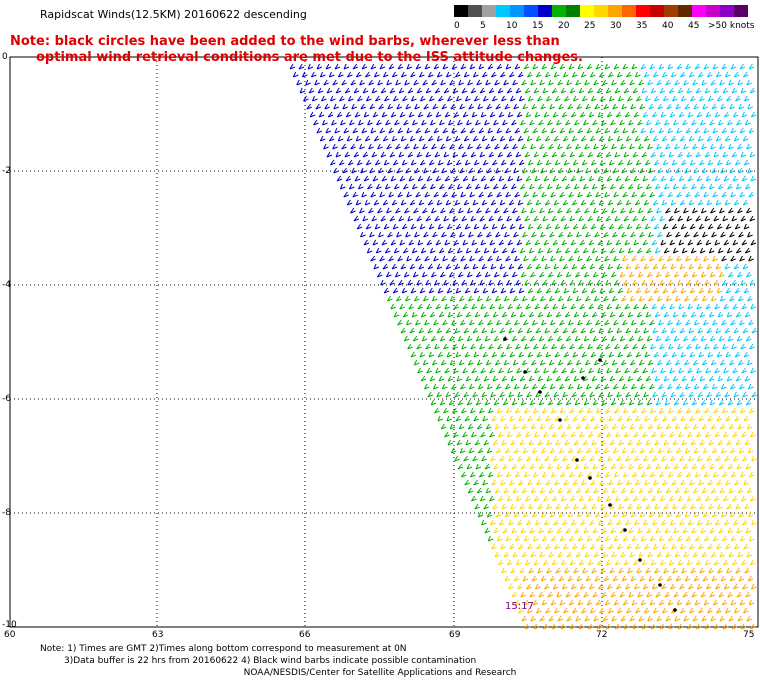  I want to click on lat-label-minus10: -10, so click(9, 625).